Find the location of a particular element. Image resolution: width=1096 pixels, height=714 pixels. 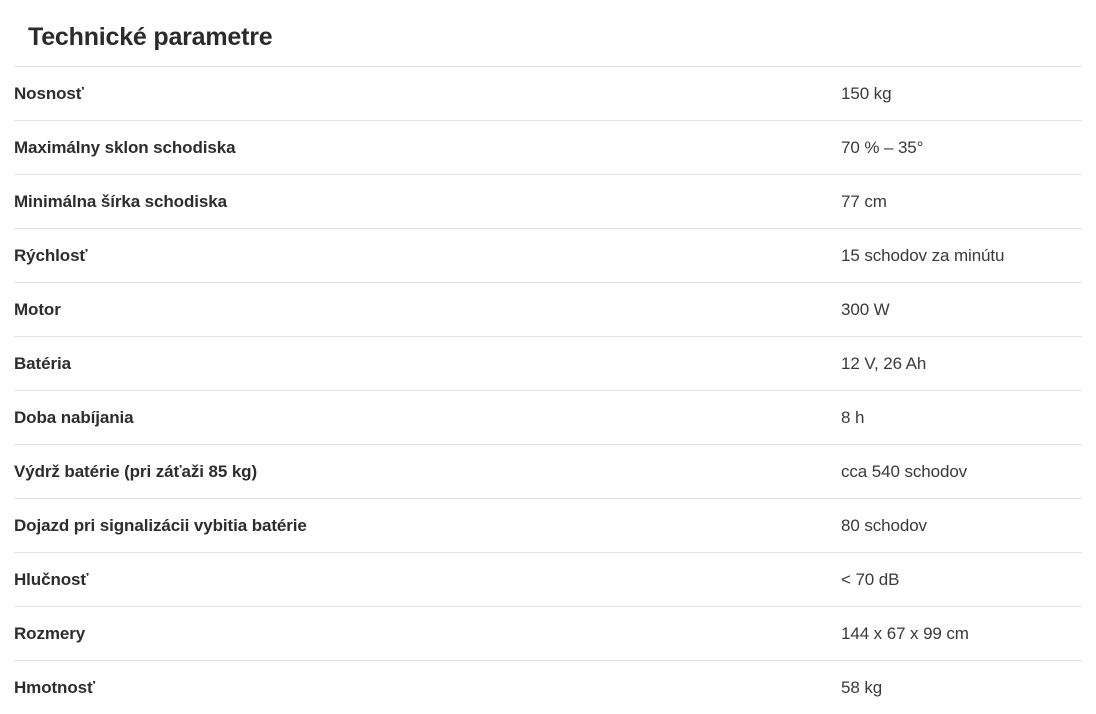

spec-label: Maximálny sklon schodiska is located at coordinates (427, 148).